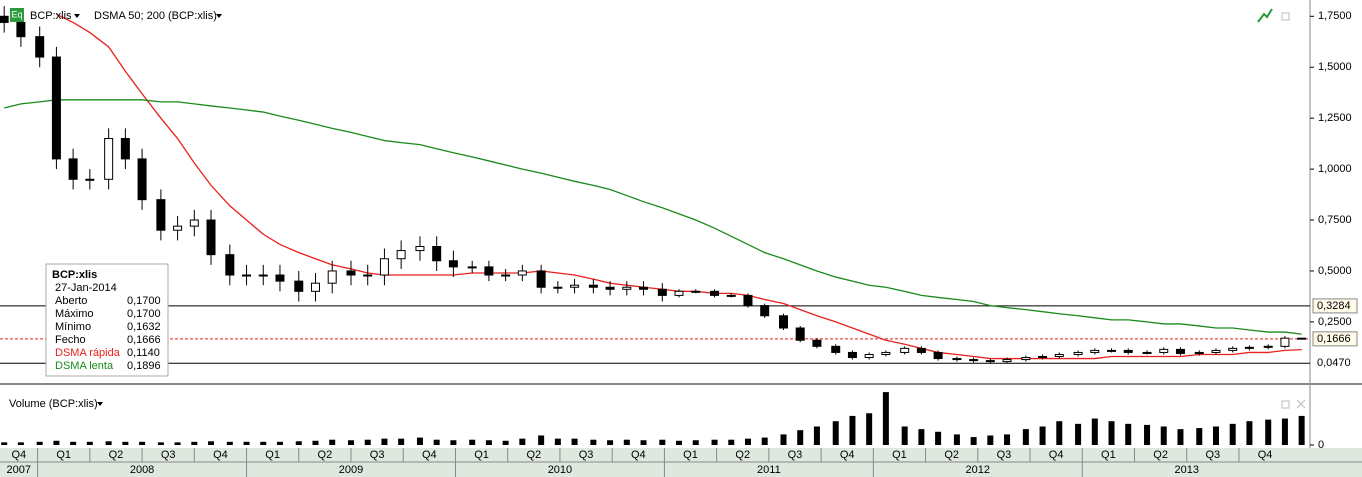  I want to click on y-tick-label: 1,7500, so click(1335, 16).